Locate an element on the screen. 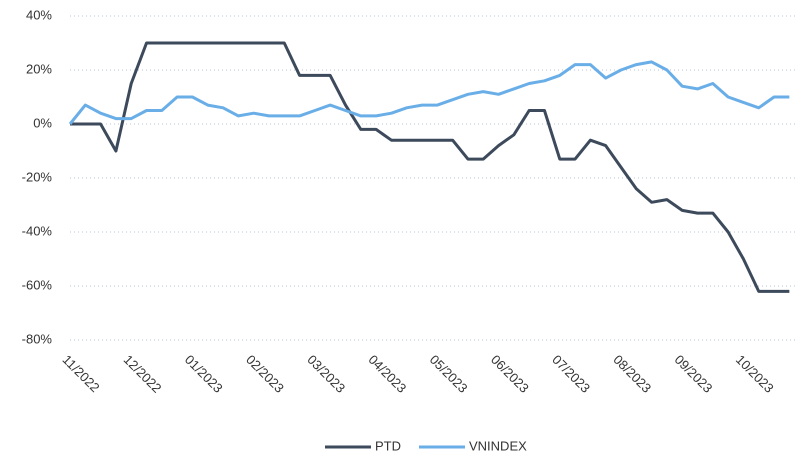 This screenshot has height=458, width=798. x-tick-label: 08/2023 is located at coordinates (632, 374).